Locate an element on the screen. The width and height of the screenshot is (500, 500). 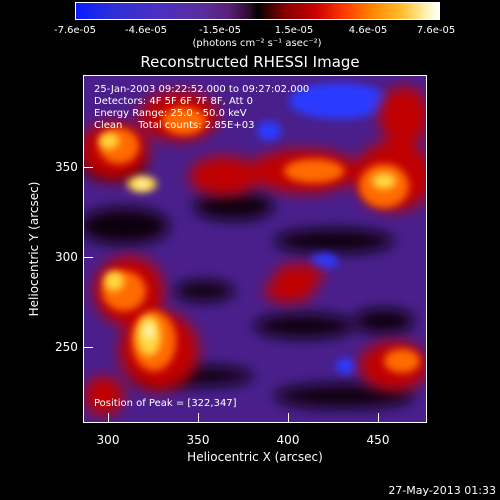
plot-title: Reconstructed RHESSI Image is located at coordinates (250, 62).